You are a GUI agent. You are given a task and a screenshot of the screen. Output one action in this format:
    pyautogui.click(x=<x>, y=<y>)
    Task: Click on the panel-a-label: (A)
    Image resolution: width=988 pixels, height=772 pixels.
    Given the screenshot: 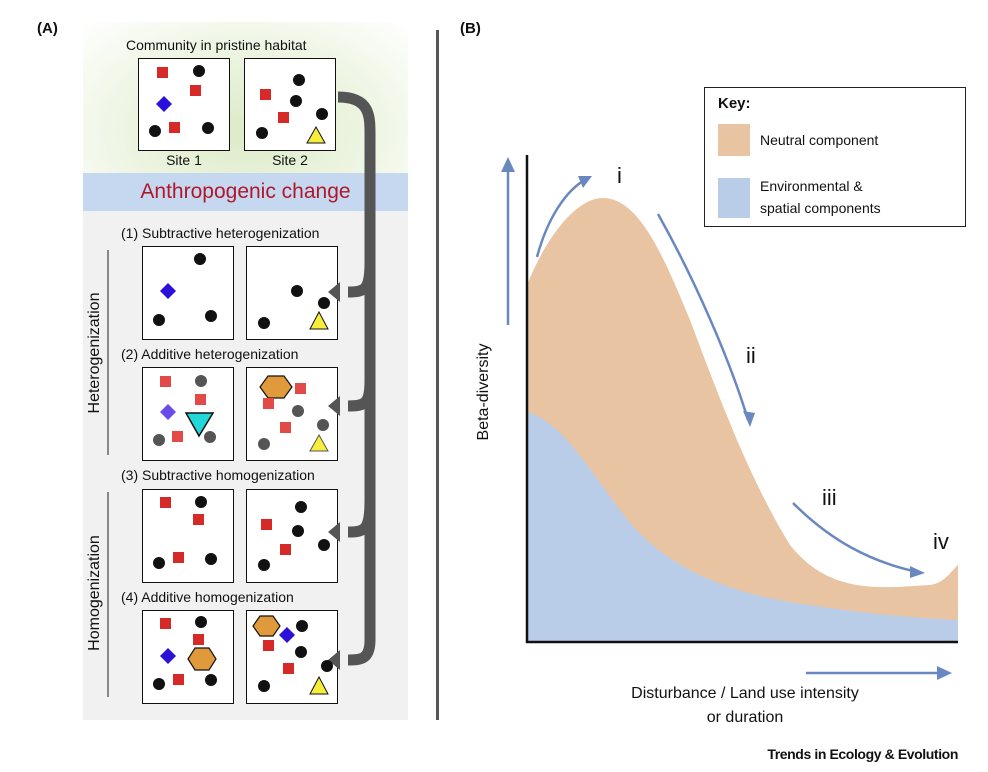 What is the action you would take?
    pyautogui.click(x=47, y=28)
    